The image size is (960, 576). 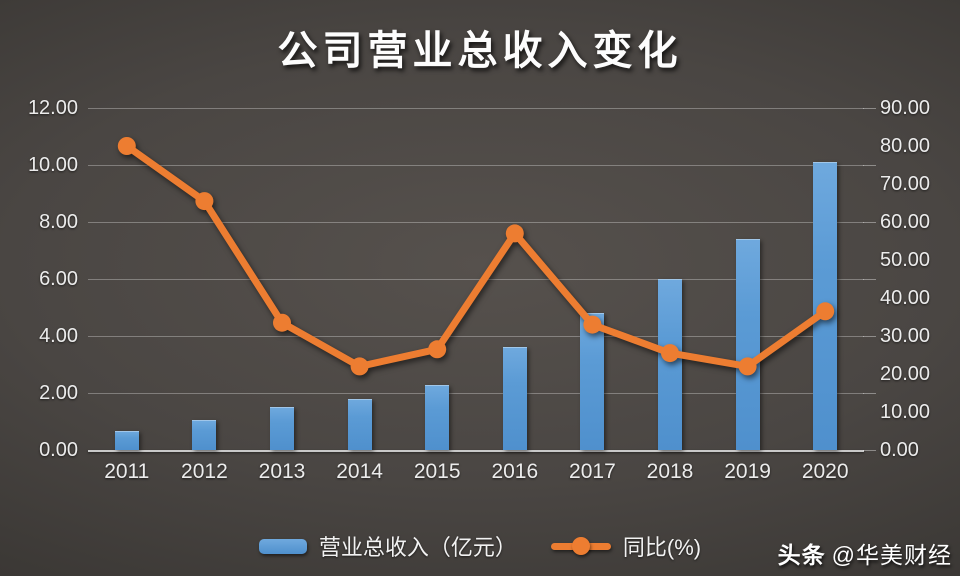 I want to click on right-axis-tick-label: 50.00, so click(x=905, y=260).